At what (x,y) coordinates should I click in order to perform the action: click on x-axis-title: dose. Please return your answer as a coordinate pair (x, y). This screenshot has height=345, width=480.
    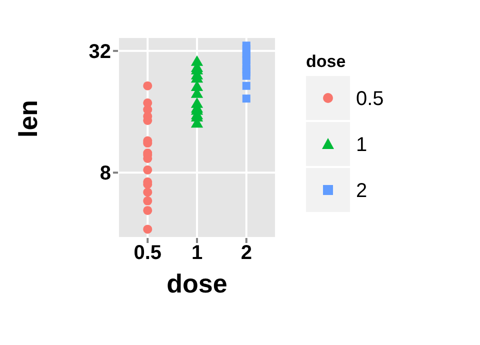
    Looking at the image, I should click on (197, 283).